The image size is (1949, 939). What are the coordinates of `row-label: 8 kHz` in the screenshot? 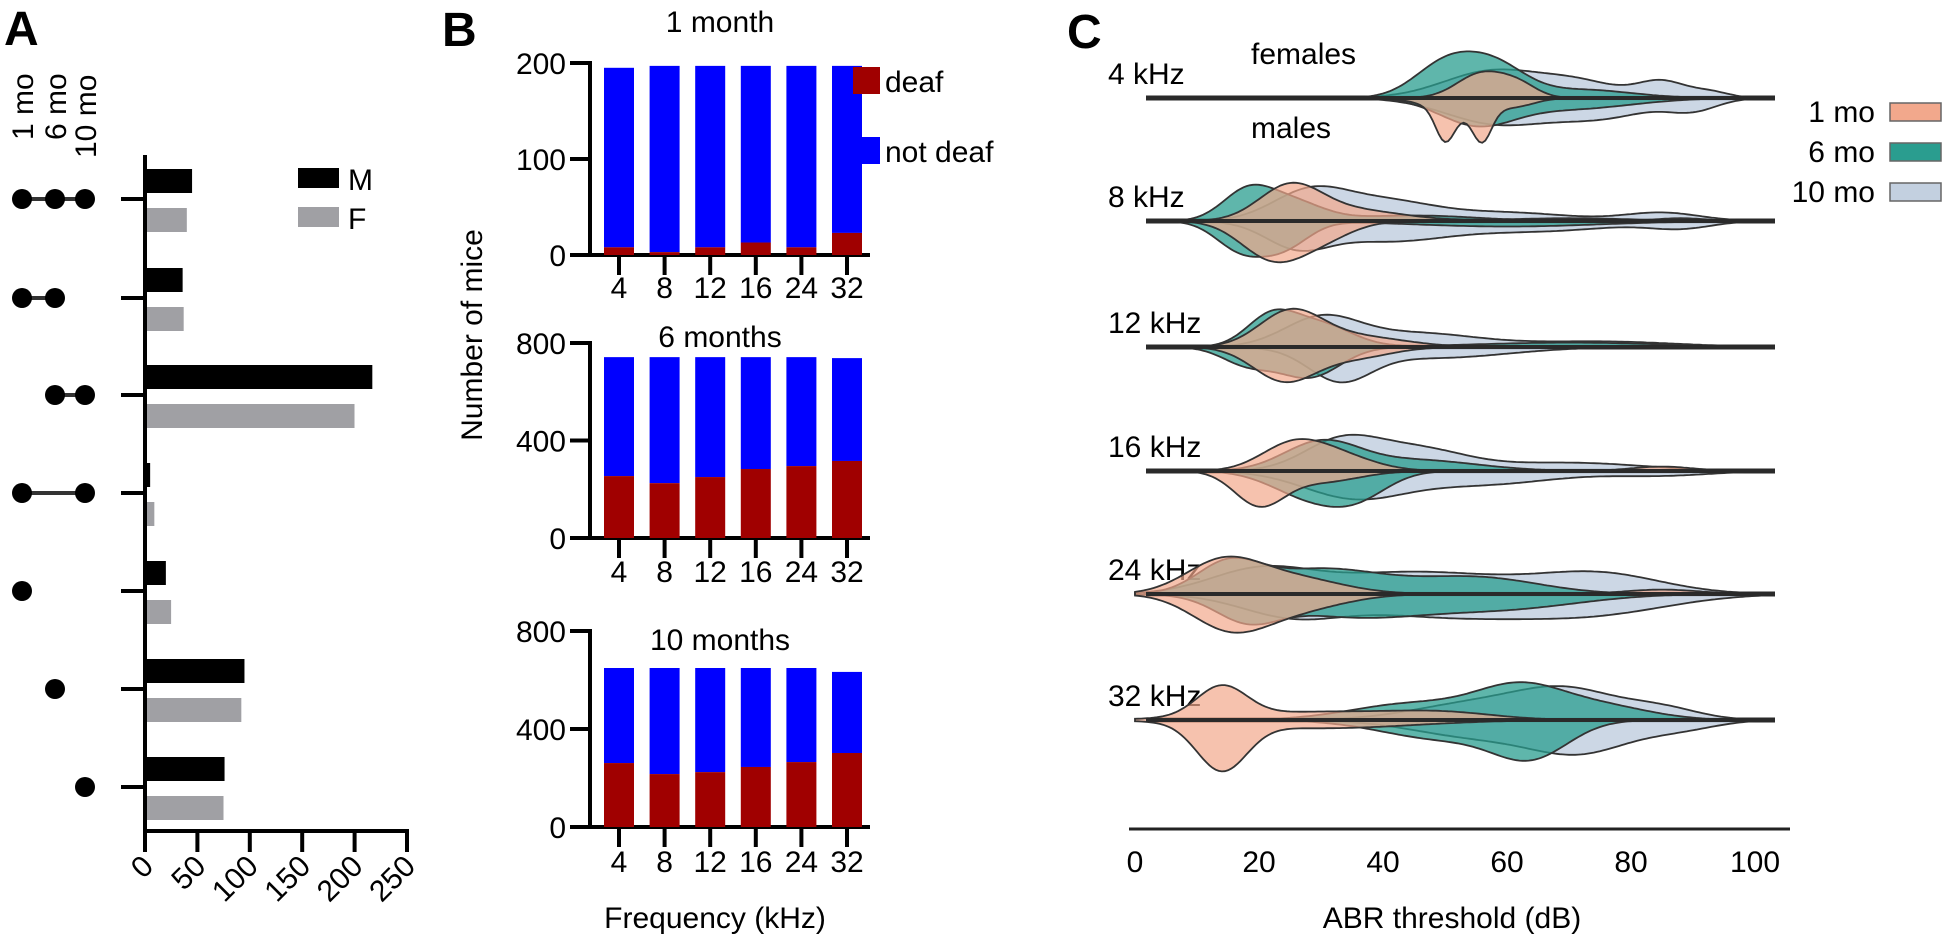 It's located at (1146, 197).